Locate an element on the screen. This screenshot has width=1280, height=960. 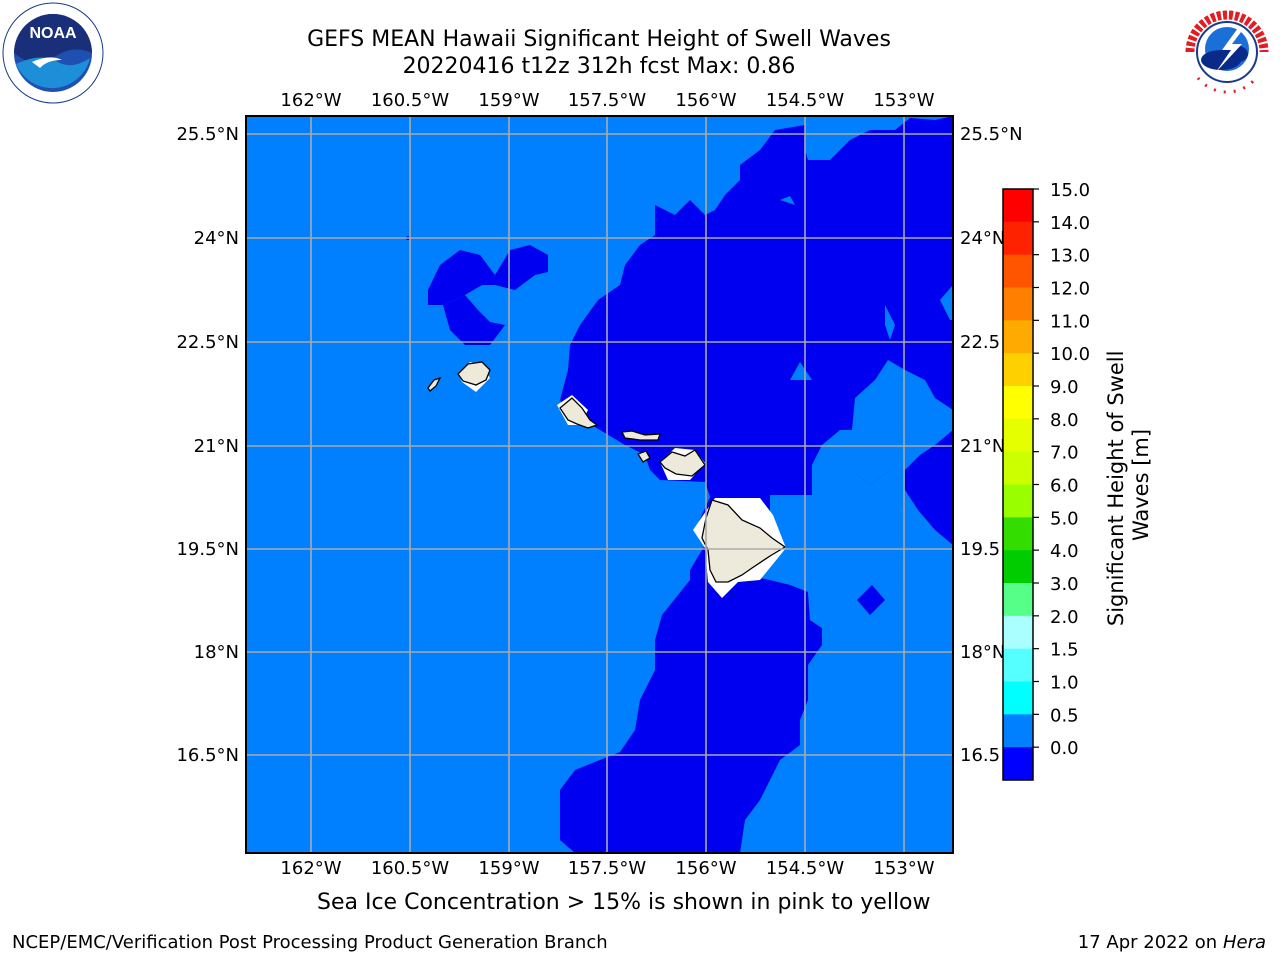
oahu-island is located at coordinates (579, 413).